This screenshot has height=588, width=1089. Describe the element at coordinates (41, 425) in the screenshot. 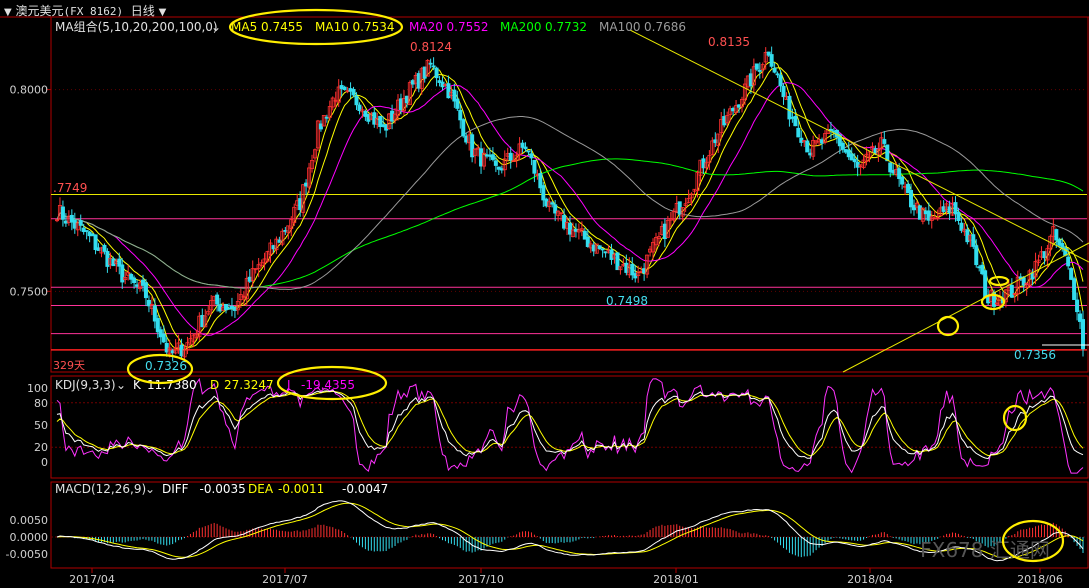

I see `kdj-y-tick: 50` at that location.